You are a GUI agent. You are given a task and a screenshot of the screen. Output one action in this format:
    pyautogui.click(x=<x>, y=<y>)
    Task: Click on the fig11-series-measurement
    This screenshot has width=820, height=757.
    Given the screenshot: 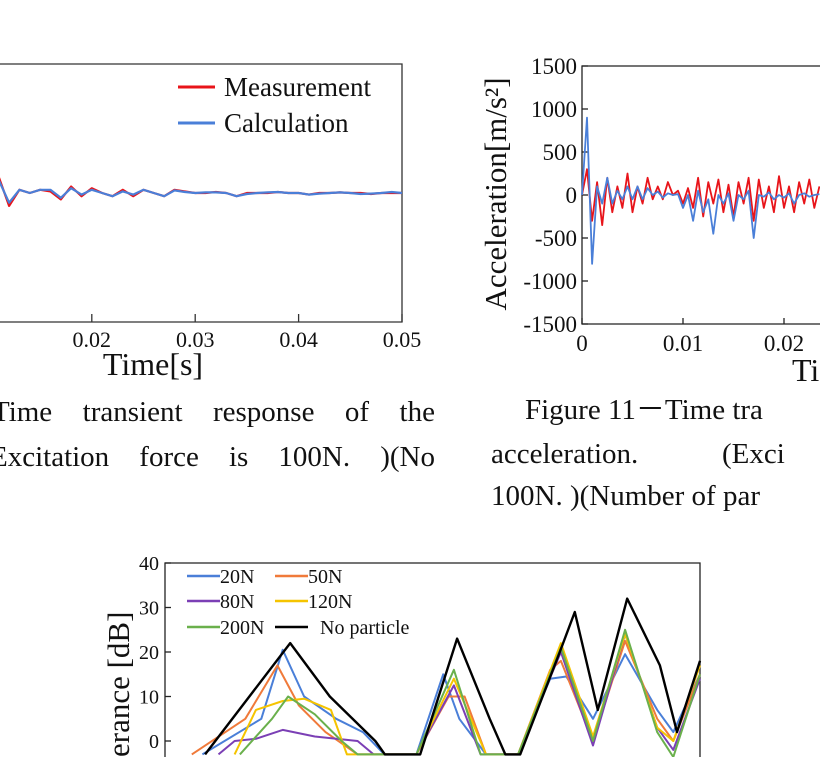 What is the action you would take?
    pyautogui.click(x=700, y=197)
    